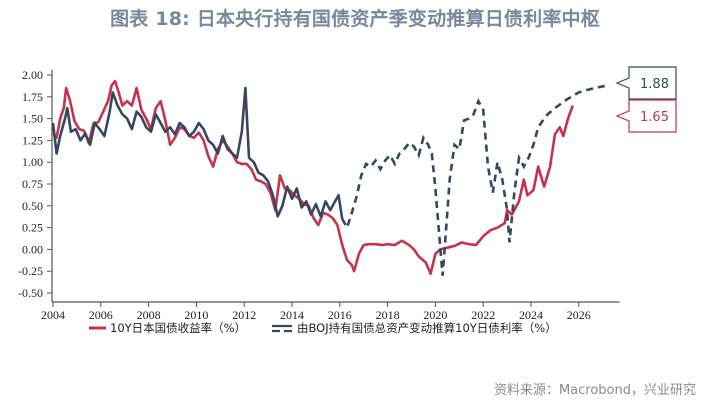 This screenshot has height=401, width=710. What do you see at coordinates (388, 315) in the screenshot?
I see `x-tick-label: 2018` at bounding box center [388, 315].